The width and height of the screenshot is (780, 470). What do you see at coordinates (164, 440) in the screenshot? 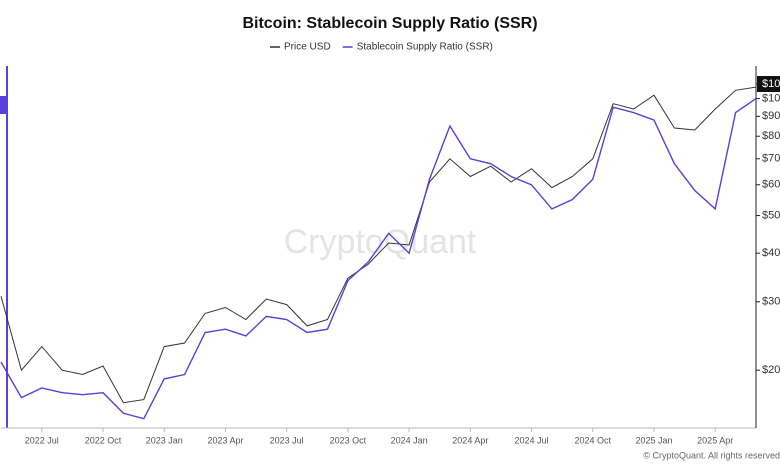
I see `x-tick-label: 2023 Jan` at bounding box center [164, 440].